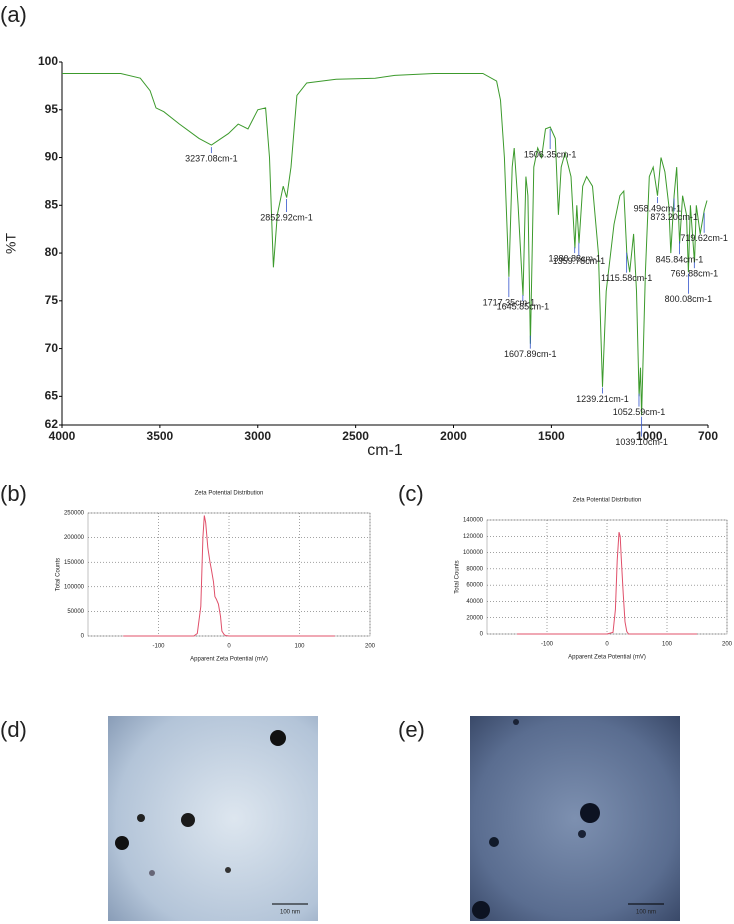  What do you see at coordinates (257, 436) in the screenshot?
I see `x-tick-label: 3000` at bounding box center [257, 436].